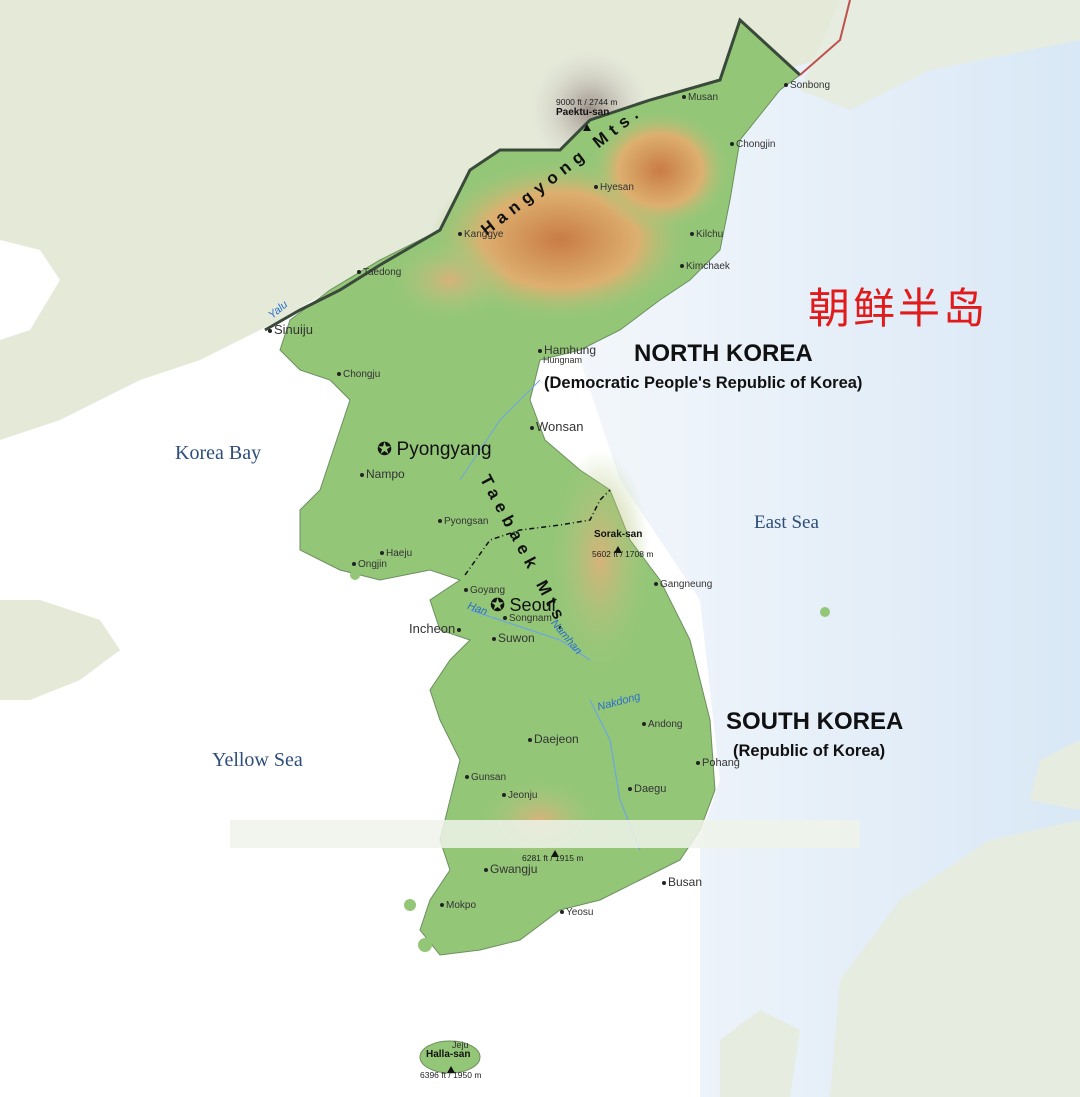  Describe the element at coordinates (399, 553) in the screenshot. I see `city-label: Haeju` at that location.